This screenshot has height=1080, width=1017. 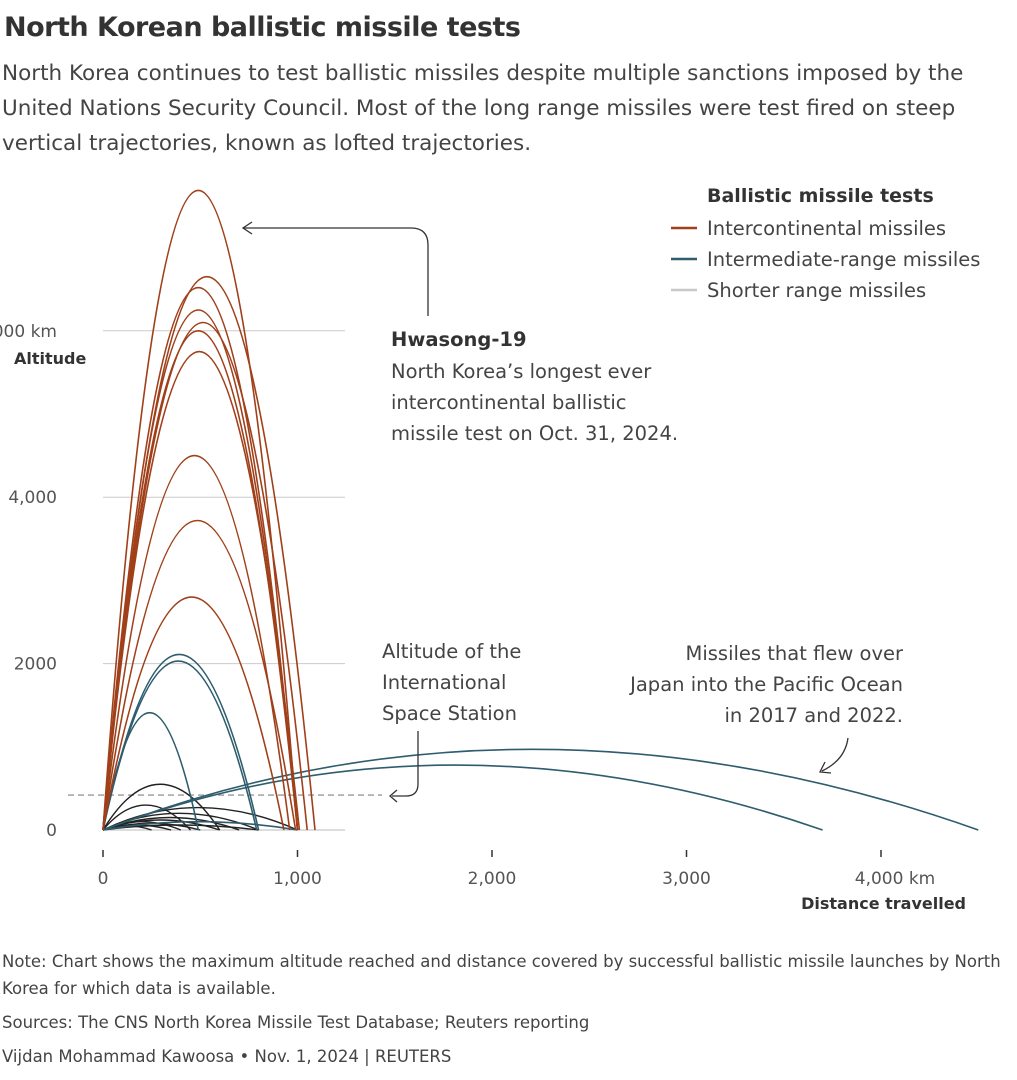 What do you see at coordinates (509, 402) in the screenshot?
I see `hwasong-text-2: intercontinental ballistic` at bounding box center [509, 402].